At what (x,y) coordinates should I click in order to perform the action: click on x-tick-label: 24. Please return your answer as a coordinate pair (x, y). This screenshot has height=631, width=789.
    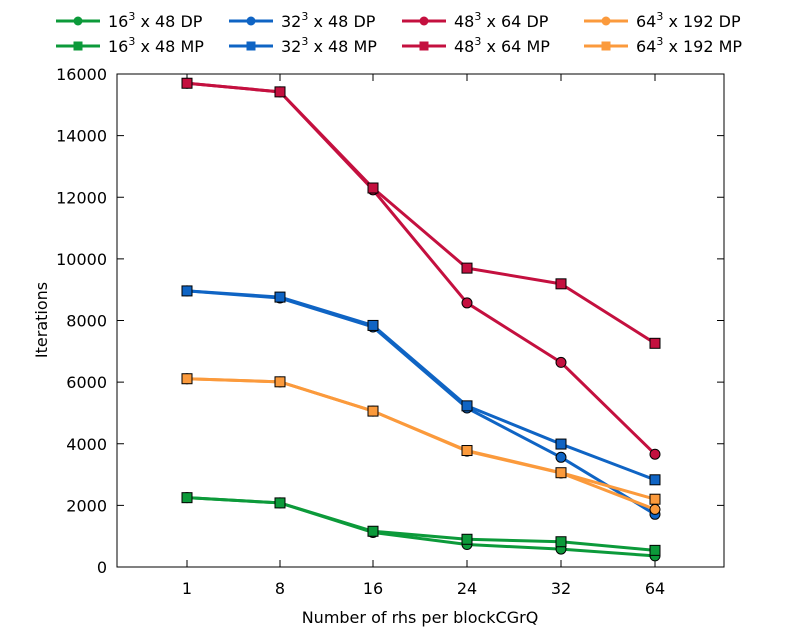
    Looking at the image, I should click on (467, 588).